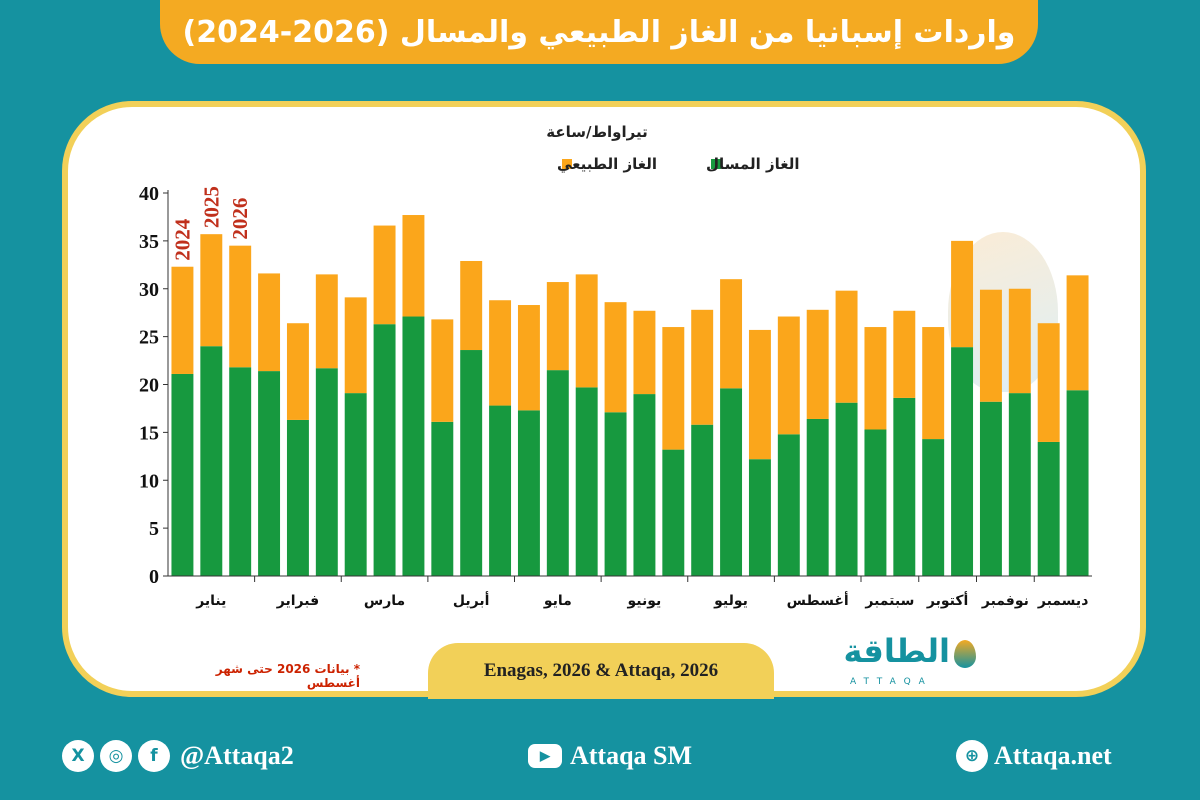 The image size is (1200, 800). Describe the element at coordinates (896, 651) in the screenshot. I see `logo-text: الطاقة` at that location.